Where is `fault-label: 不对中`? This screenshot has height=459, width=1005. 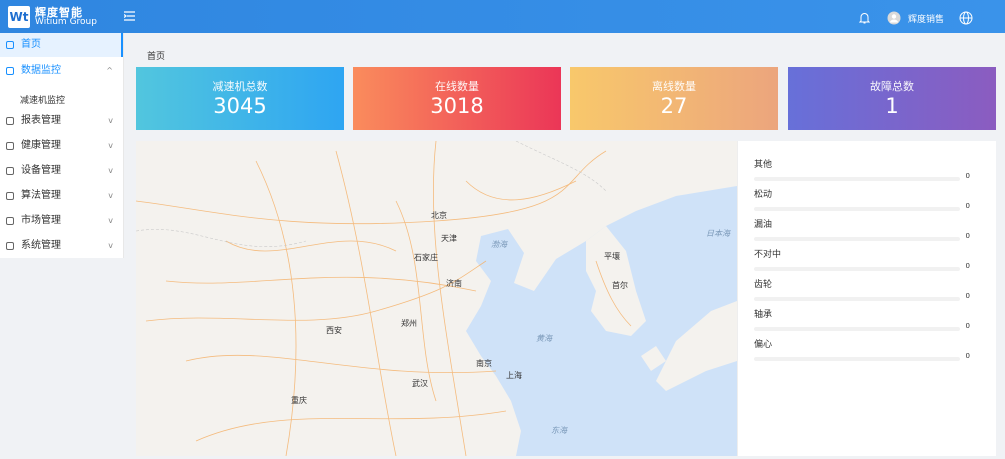 fault-label: 不对中 is located at coordinates (768, 255).